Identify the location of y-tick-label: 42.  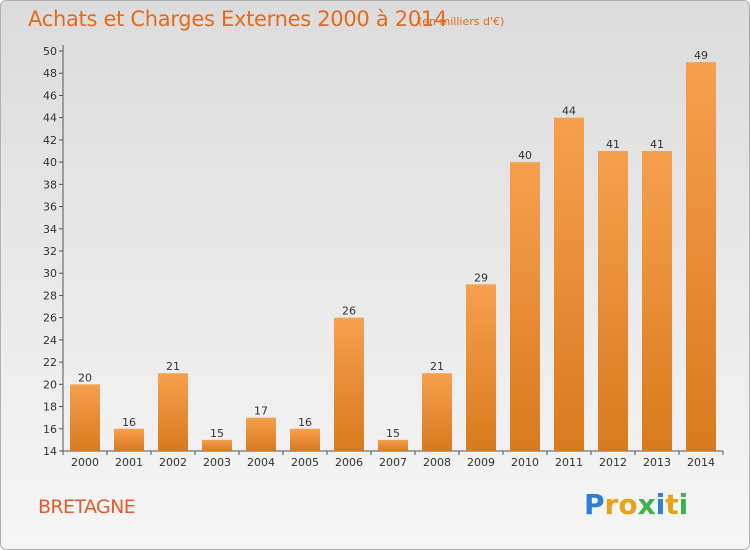
(50, 140).